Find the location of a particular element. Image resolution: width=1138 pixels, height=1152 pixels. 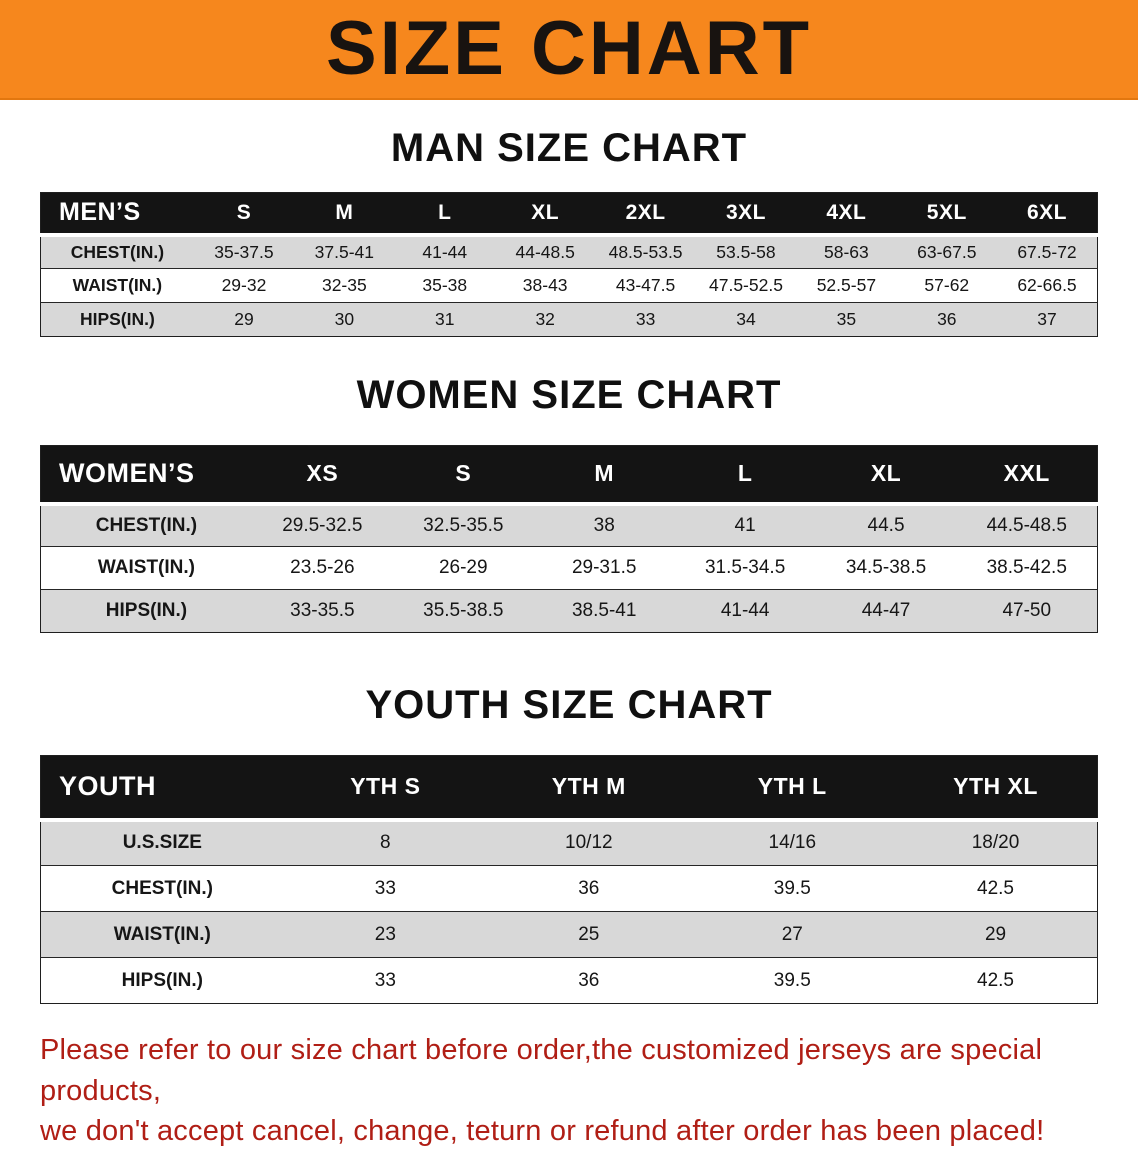

table-header-row: YOUTH YTH S YTH M YTH L YTH XL is located at coordinates (569, 788).